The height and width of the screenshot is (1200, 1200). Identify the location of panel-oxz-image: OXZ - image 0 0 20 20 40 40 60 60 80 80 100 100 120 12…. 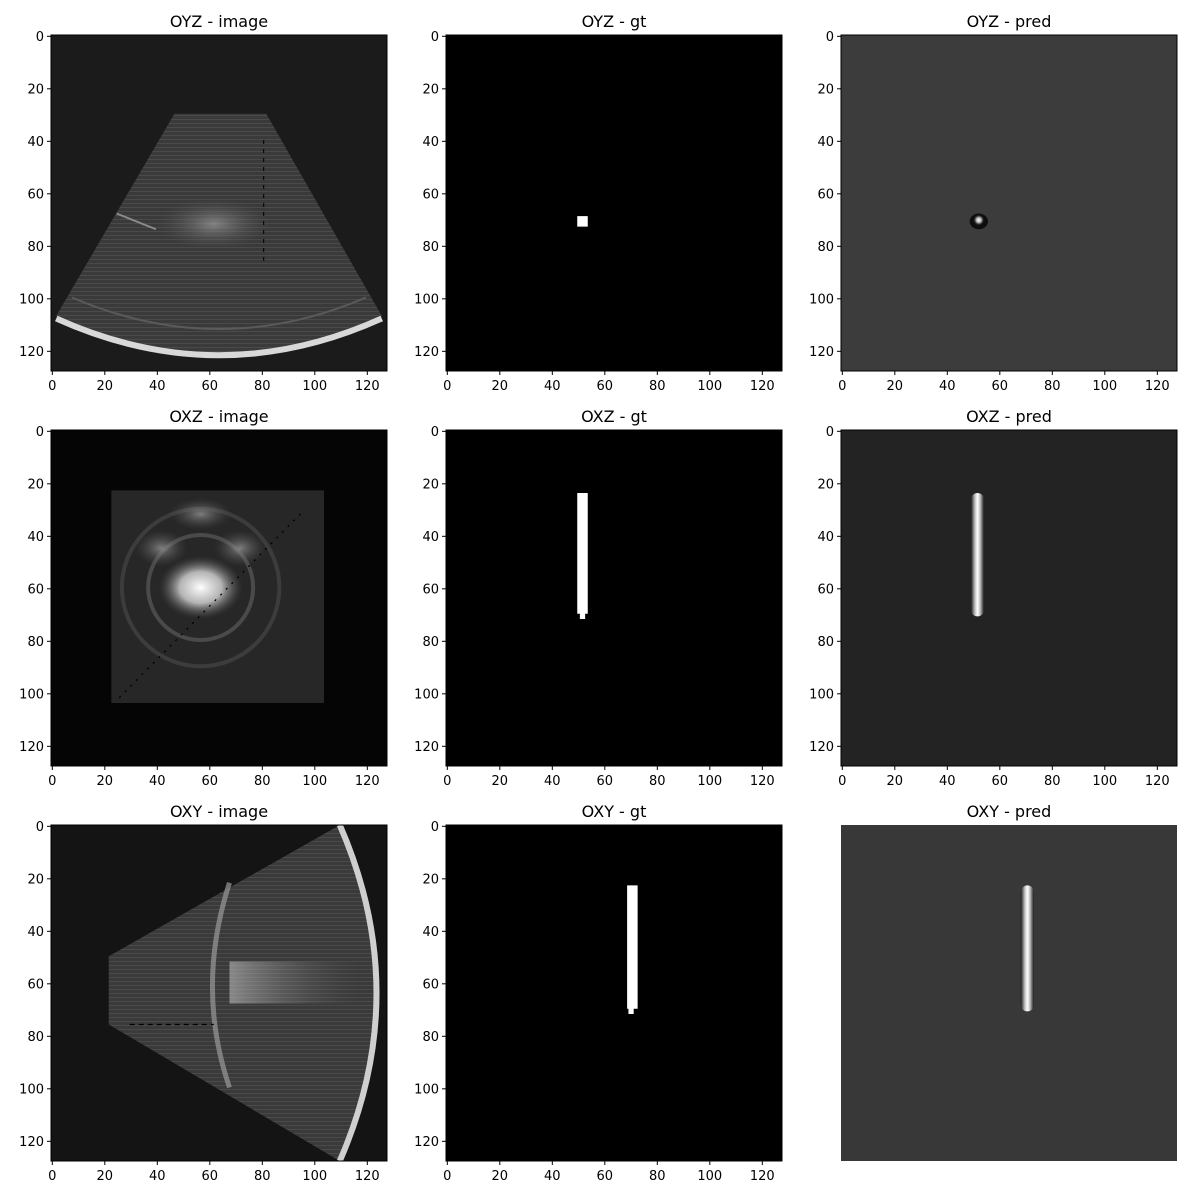
(203, 598).